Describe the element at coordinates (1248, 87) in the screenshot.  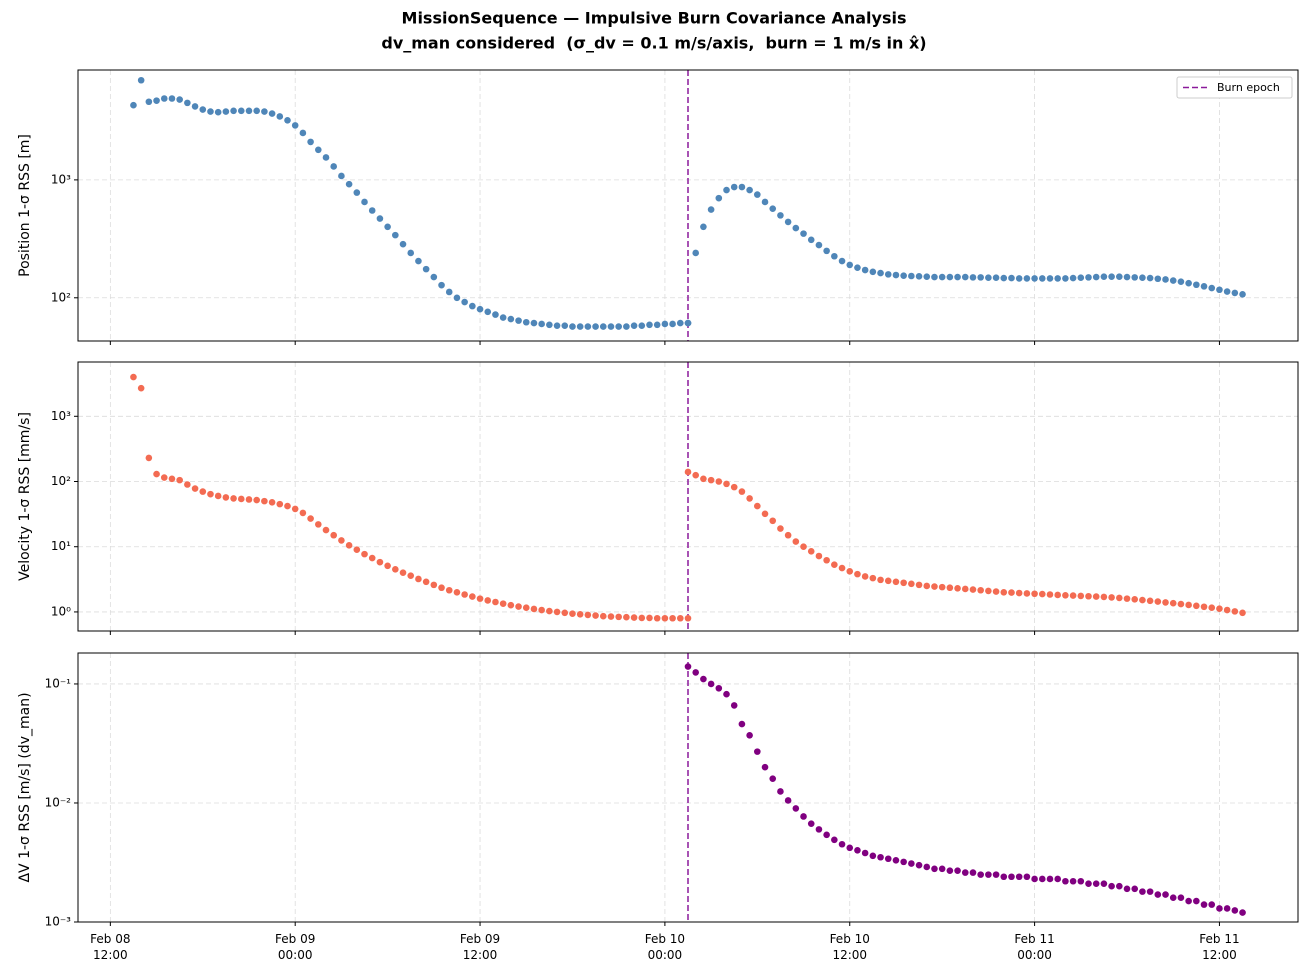
I see `legend-label: Burn epoch` at that location.